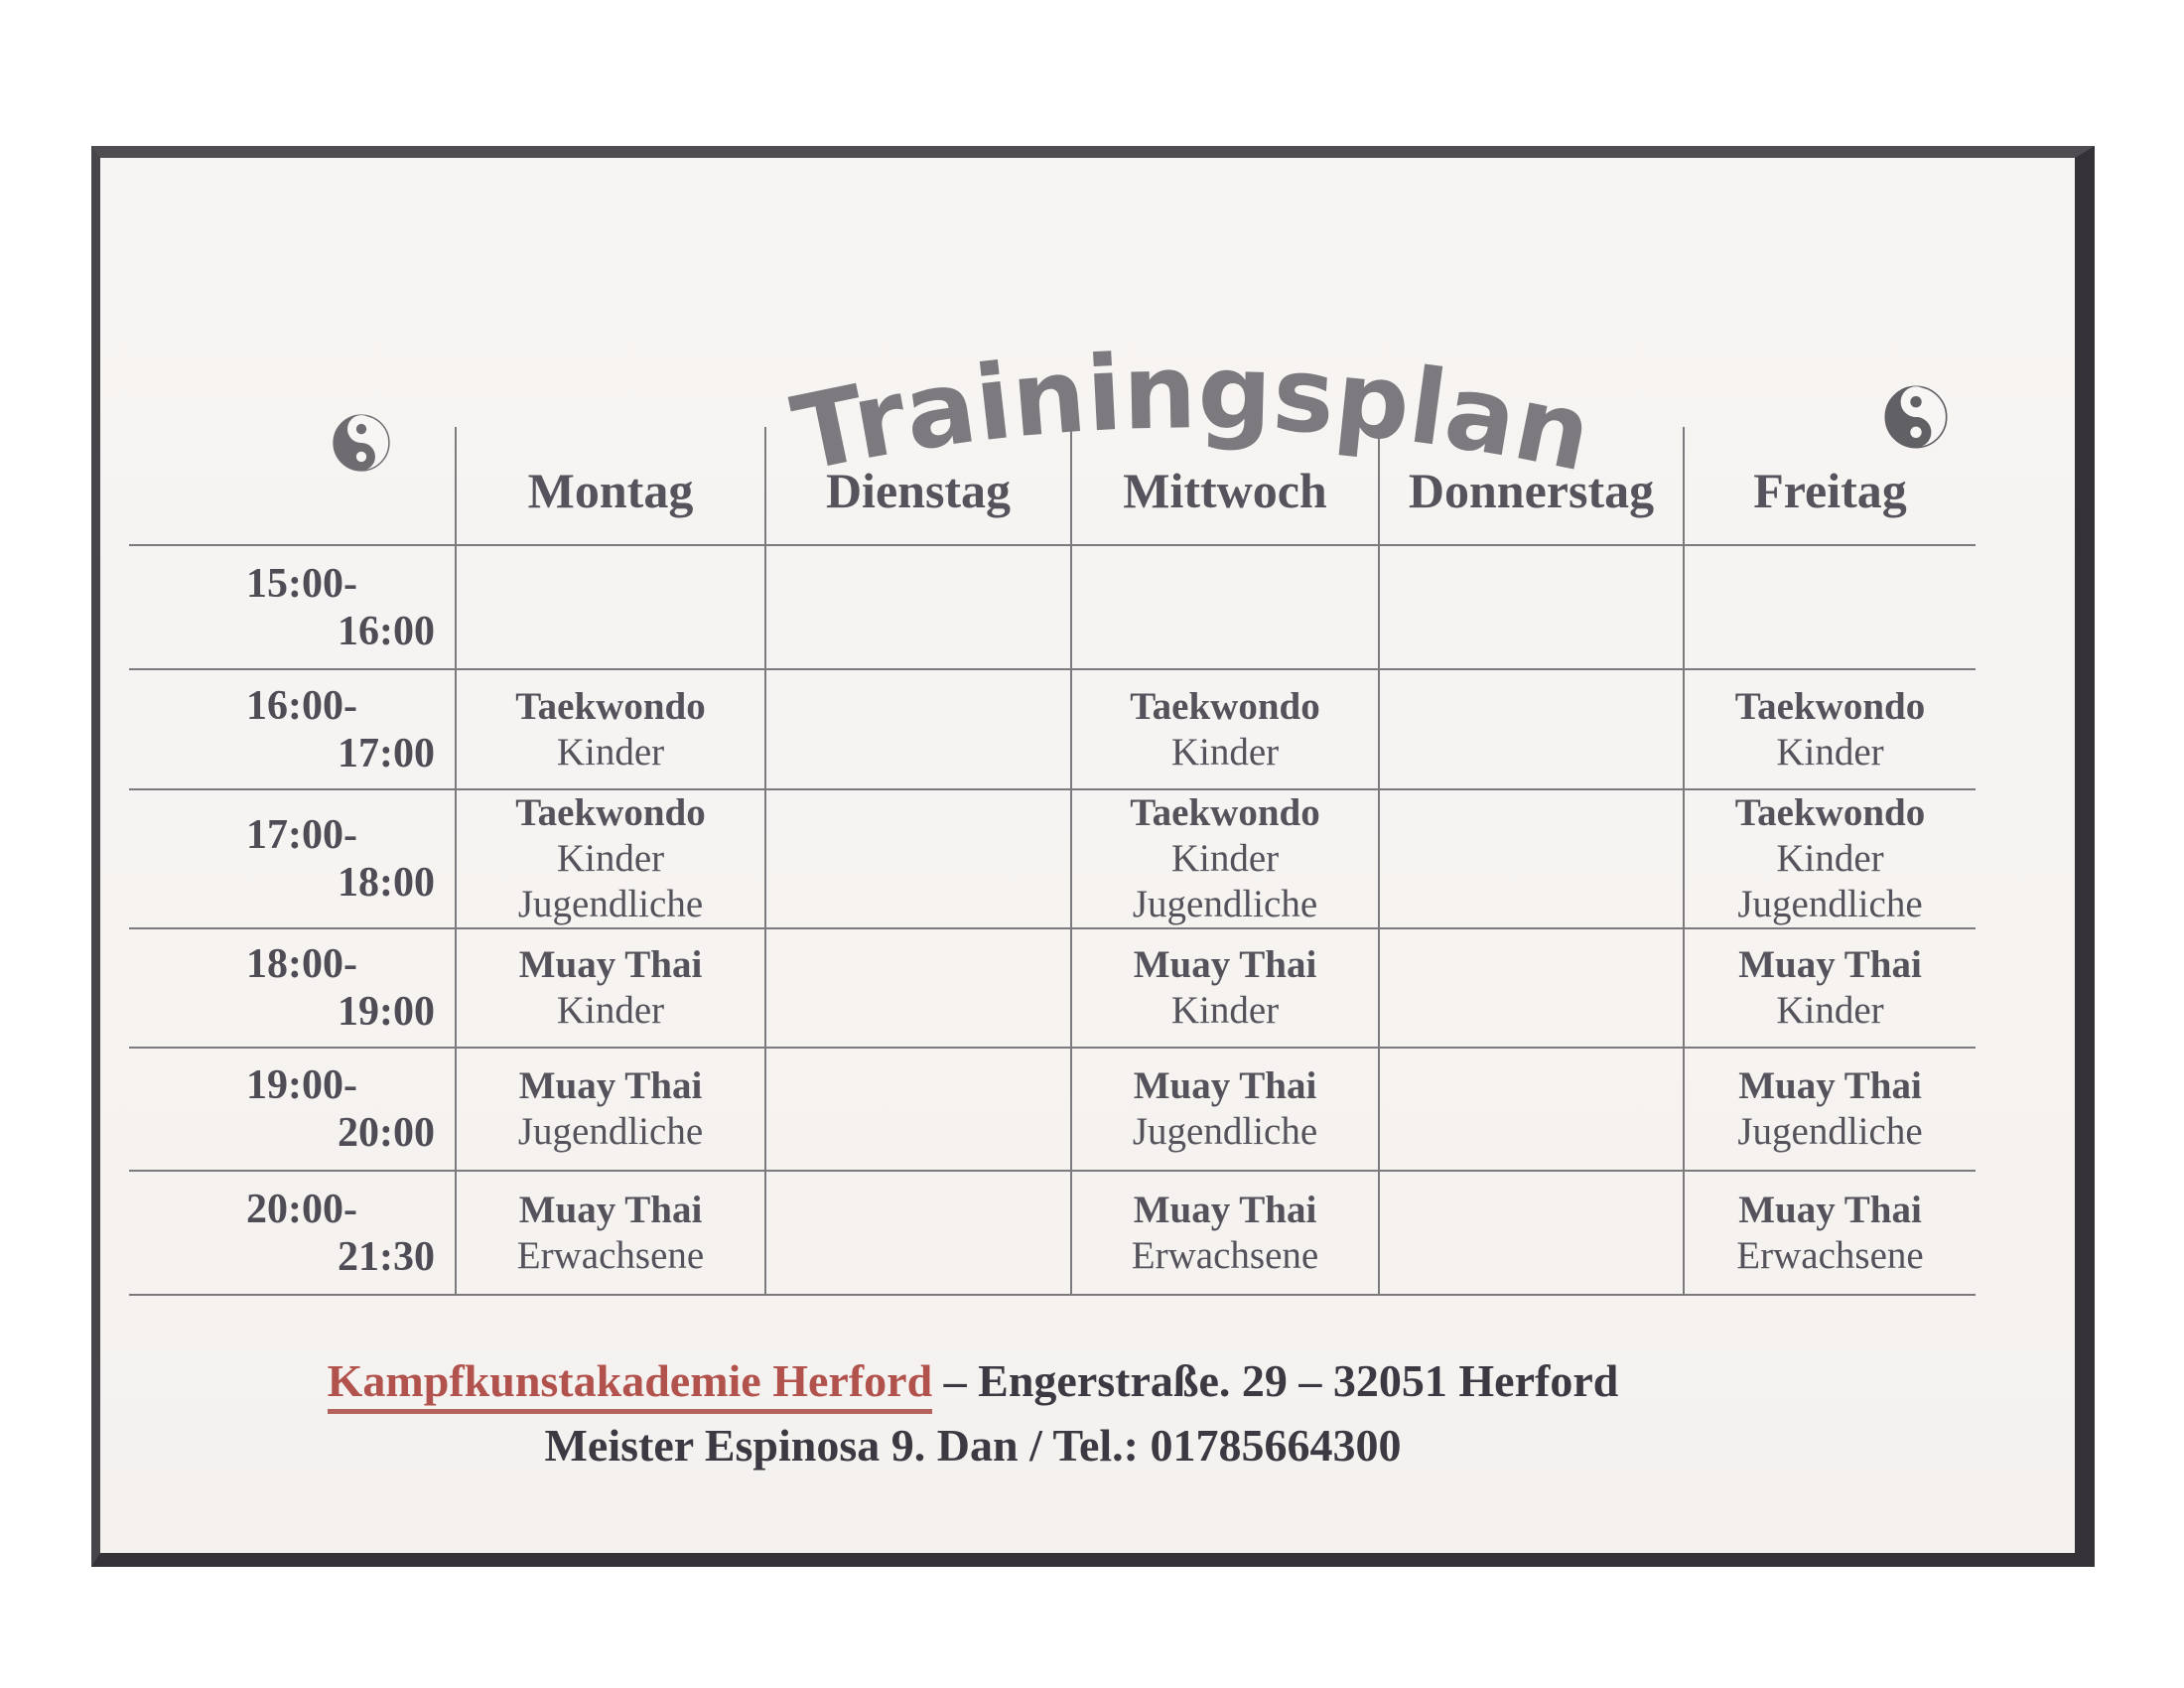 The image size is (2184, 1688). I want to click on schedule-cell-mo-19: Muay Thai Jugendliche, so click(609, 1110).